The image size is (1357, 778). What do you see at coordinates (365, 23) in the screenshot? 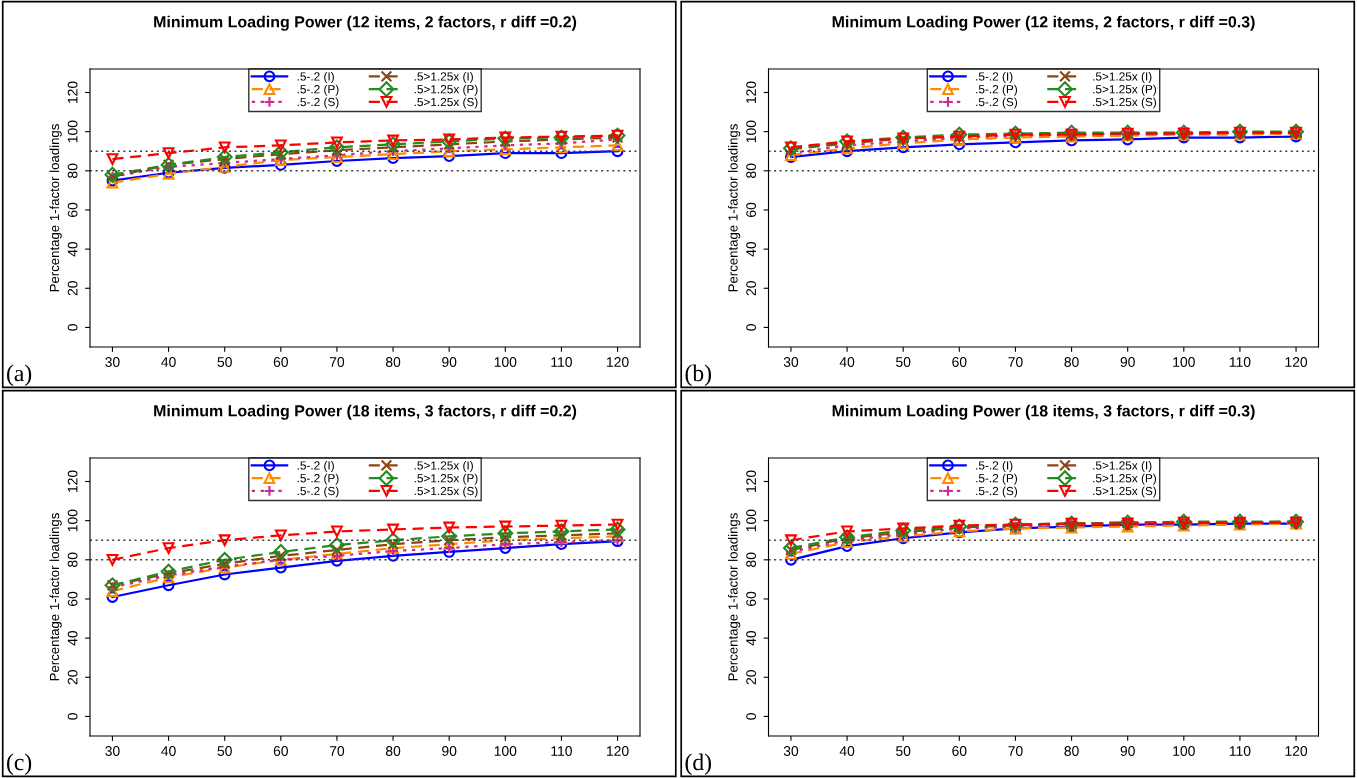
I see `chart-title: Minimum Loading Power (12 items, 2 factors, r diff =0.2)` at bounding box center [365, 23].